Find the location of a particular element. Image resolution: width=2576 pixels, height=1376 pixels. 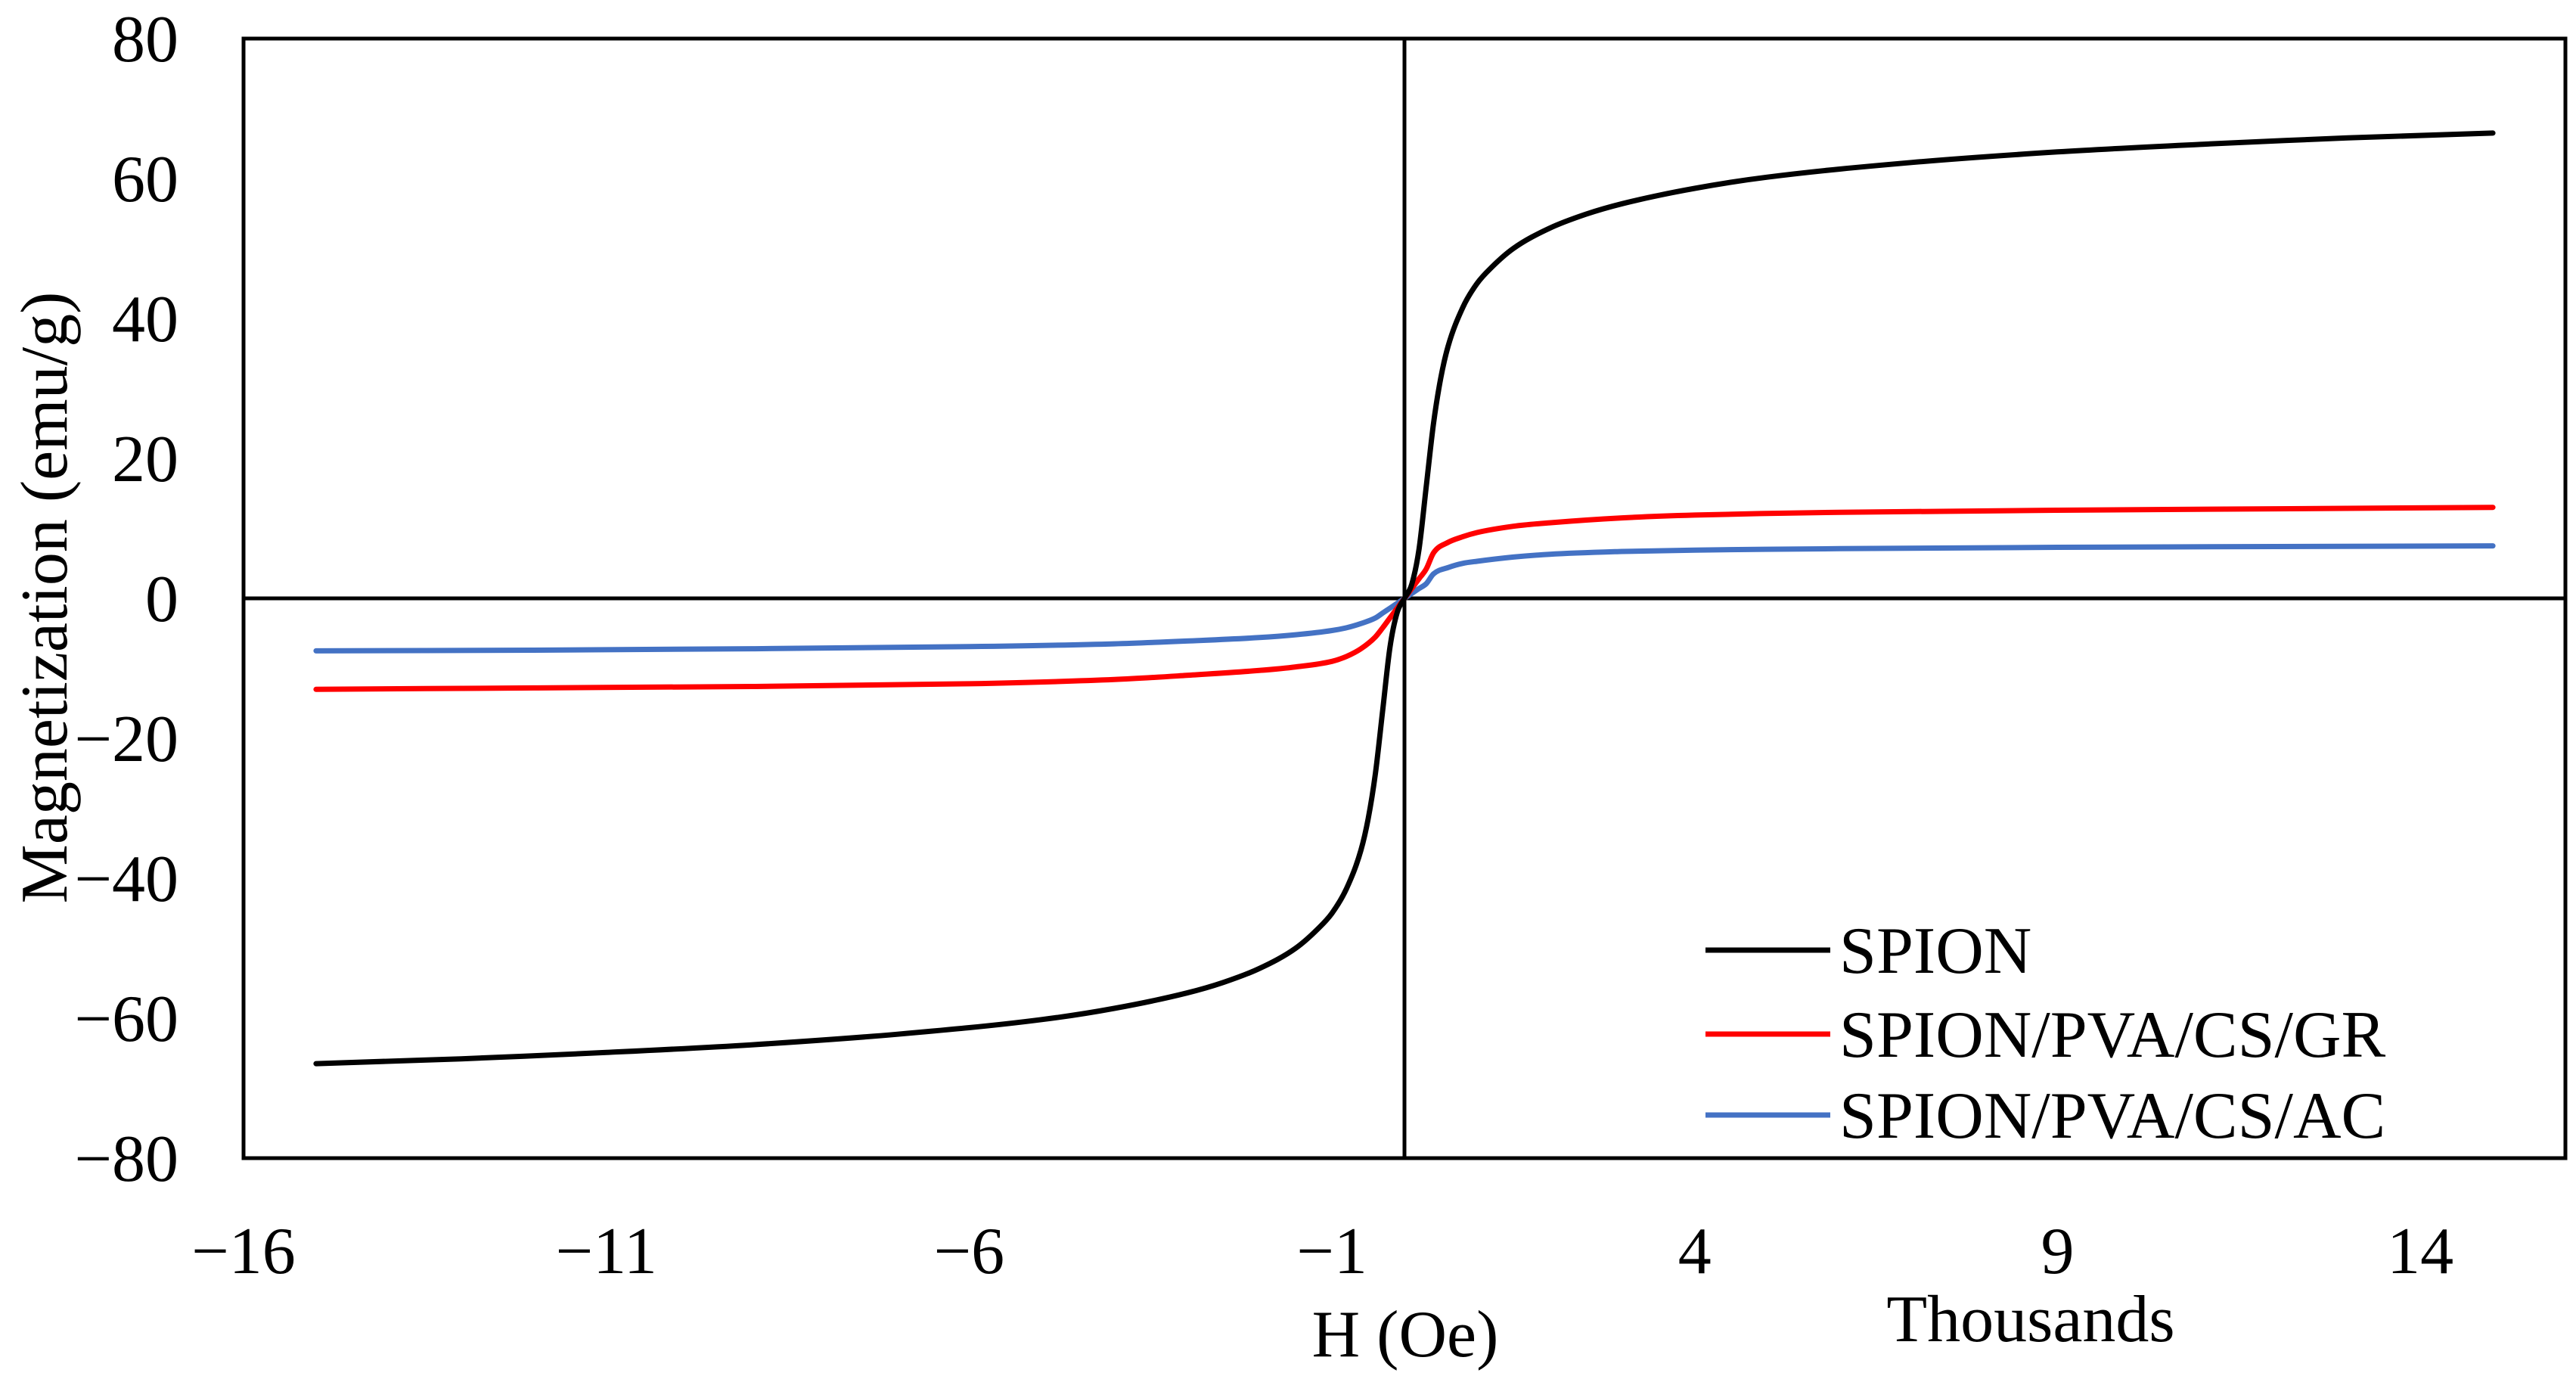

x-tick-label: −6 is located at coordinates (969, 1252).